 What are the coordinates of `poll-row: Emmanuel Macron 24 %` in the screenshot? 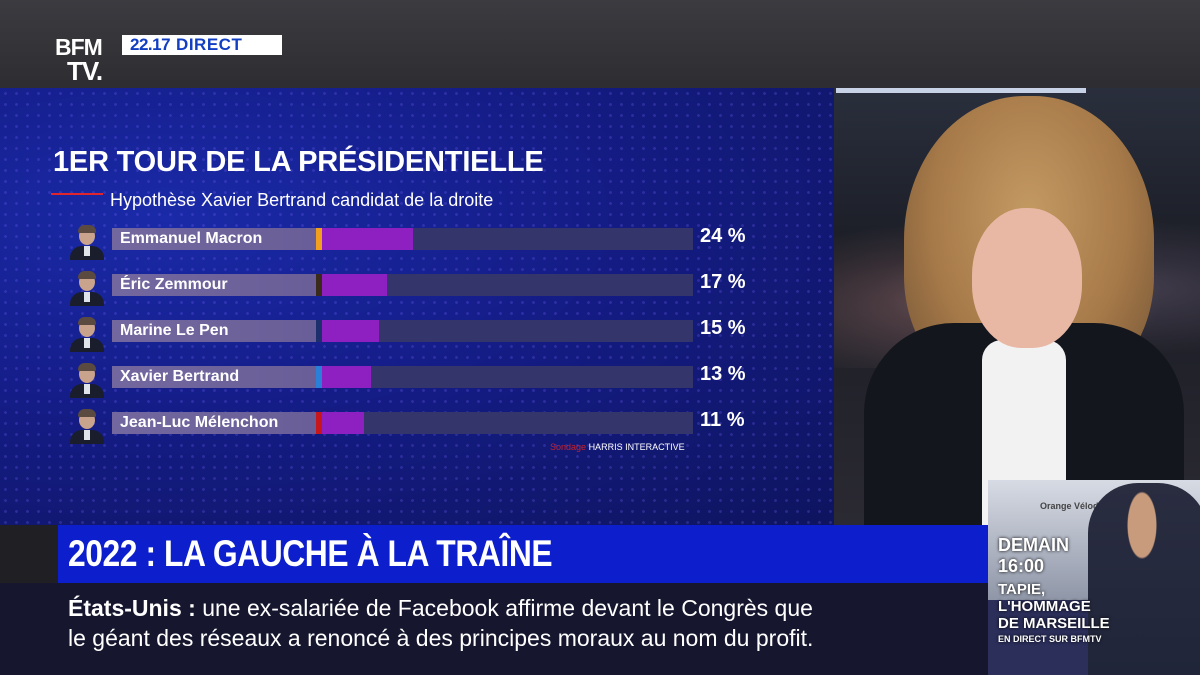 It's located at (416, 242).